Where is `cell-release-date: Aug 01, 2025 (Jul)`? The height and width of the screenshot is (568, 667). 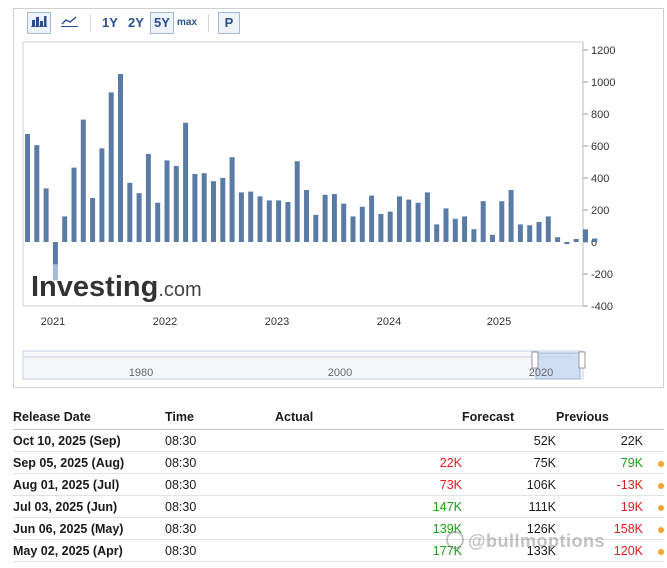
cell-release-date: Aug 01, 2025 (Jul) is located at coordinates (89, 484).